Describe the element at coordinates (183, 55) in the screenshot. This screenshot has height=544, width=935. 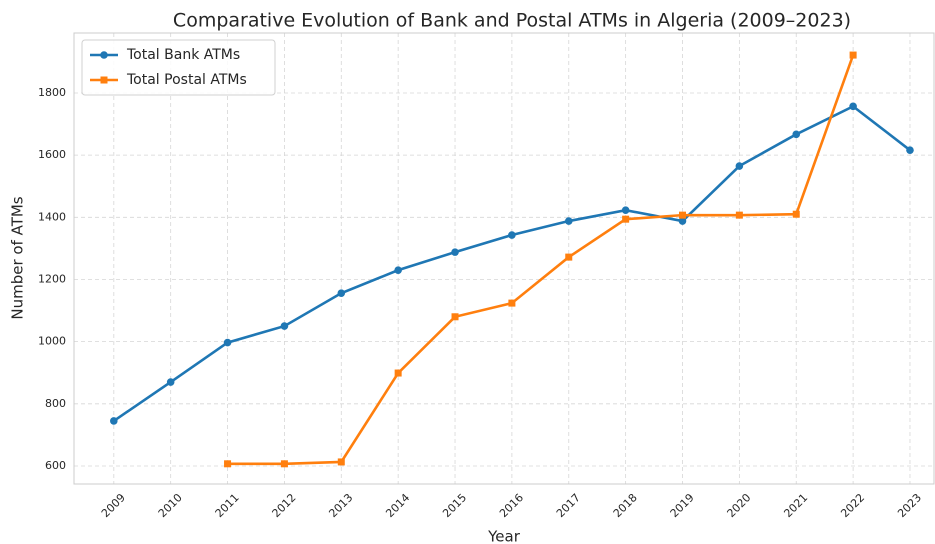
I see `legend-label: Total Bank ATMs` at that location.